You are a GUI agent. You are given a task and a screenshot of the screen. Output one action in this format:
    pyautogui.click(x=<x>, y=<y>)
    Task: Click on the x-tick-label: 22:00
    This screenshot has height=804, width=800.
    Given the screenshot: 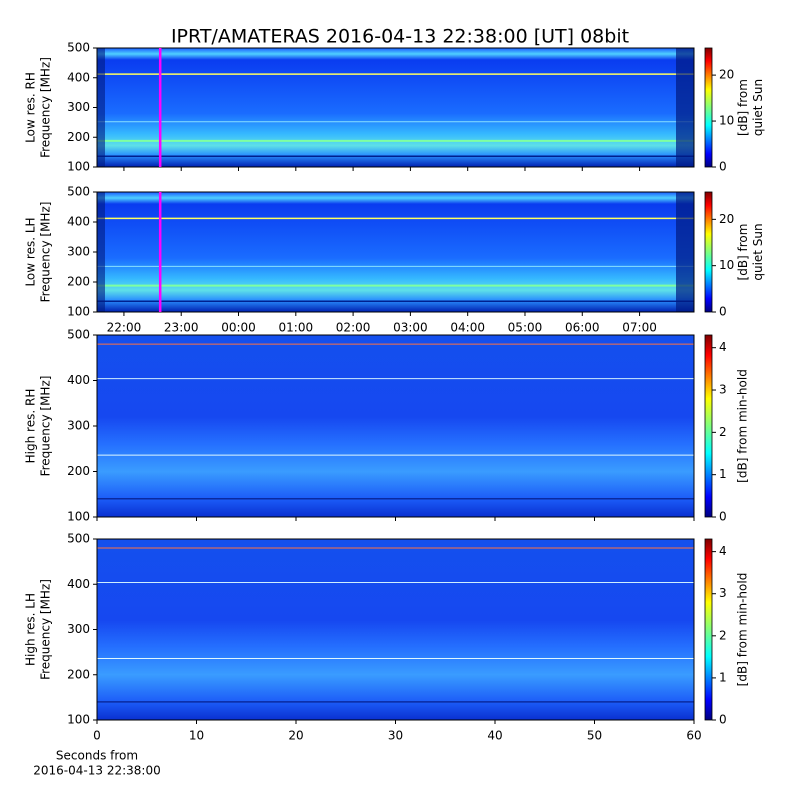 What is the action you would take?
    pyautogui.click(x=124, y=328)
    